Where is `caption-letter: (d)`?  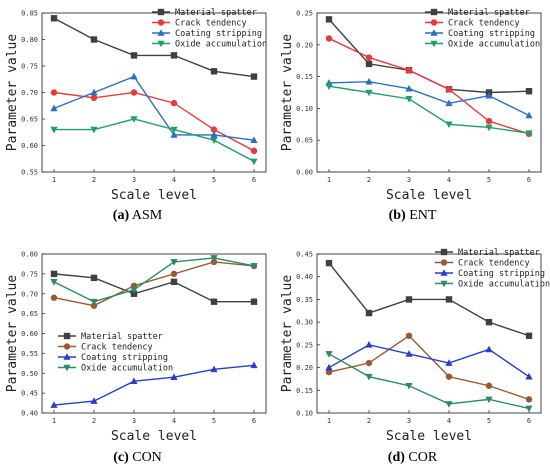
caption-letter: (d) is located at coordinates (396, 457).